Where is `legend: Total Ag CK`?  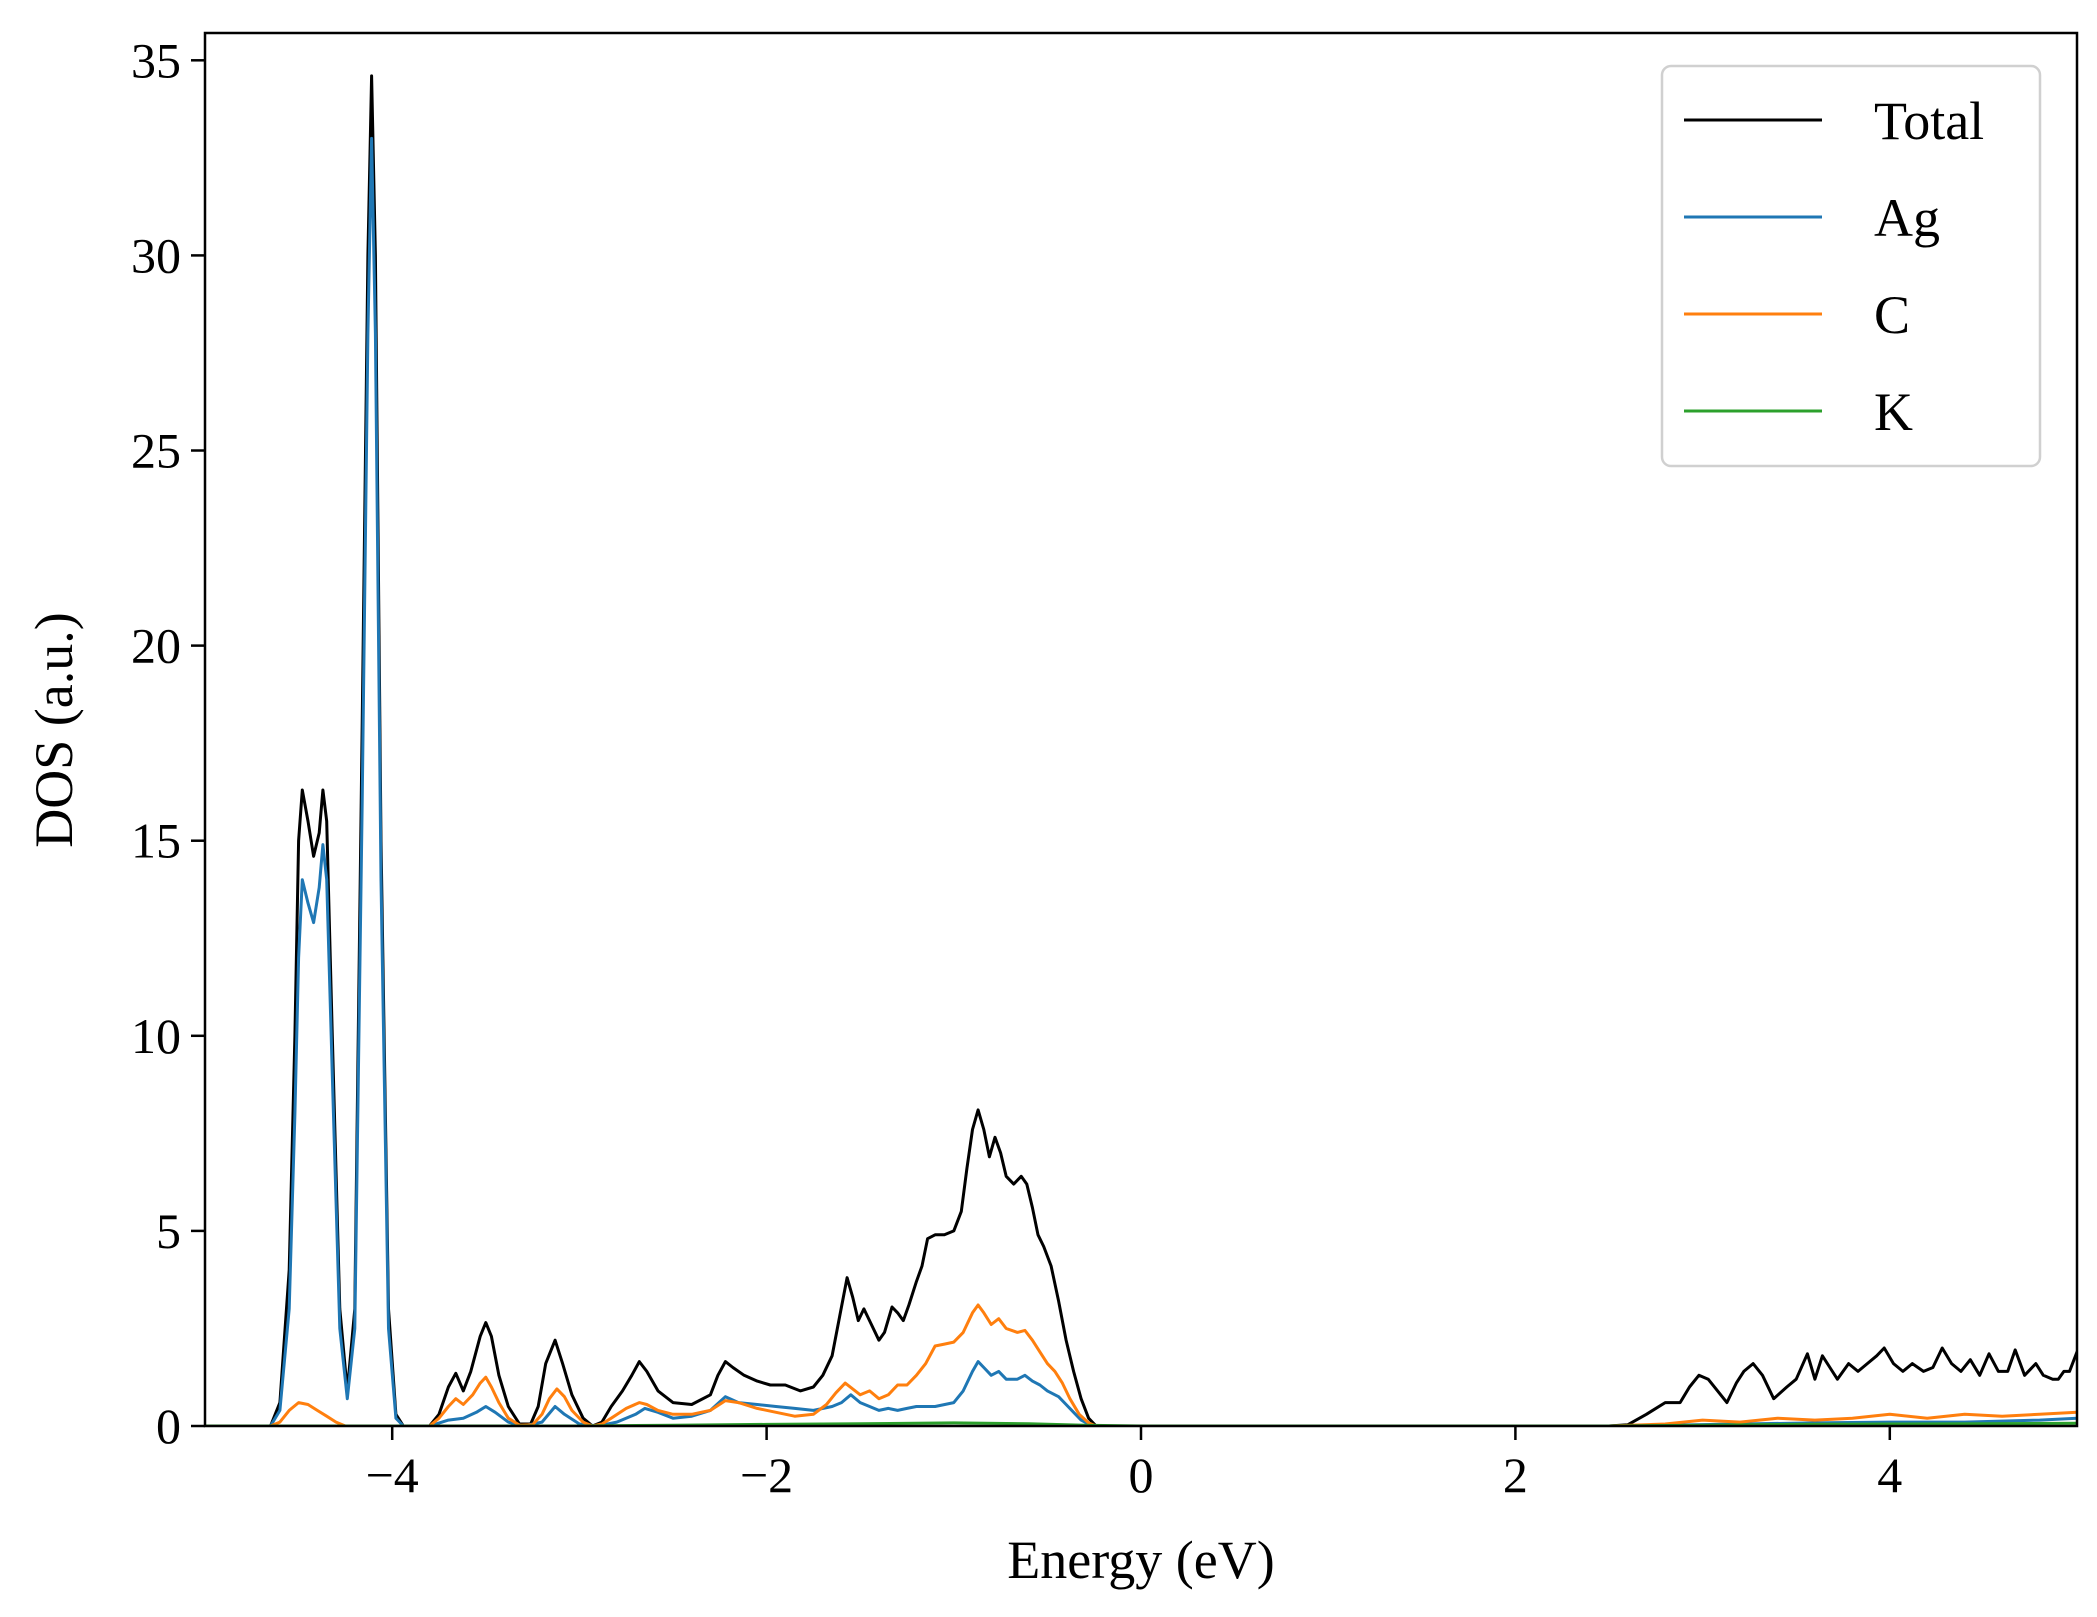
legend: Total Ag CK is located at coordinates (1851, 266).